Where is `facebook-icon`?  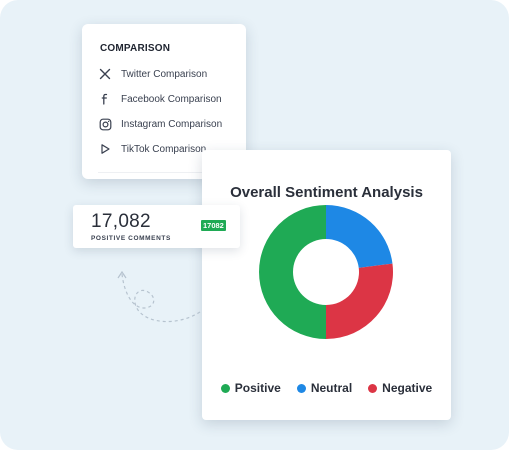
facebook-icon is located at coordinates (105, 99).